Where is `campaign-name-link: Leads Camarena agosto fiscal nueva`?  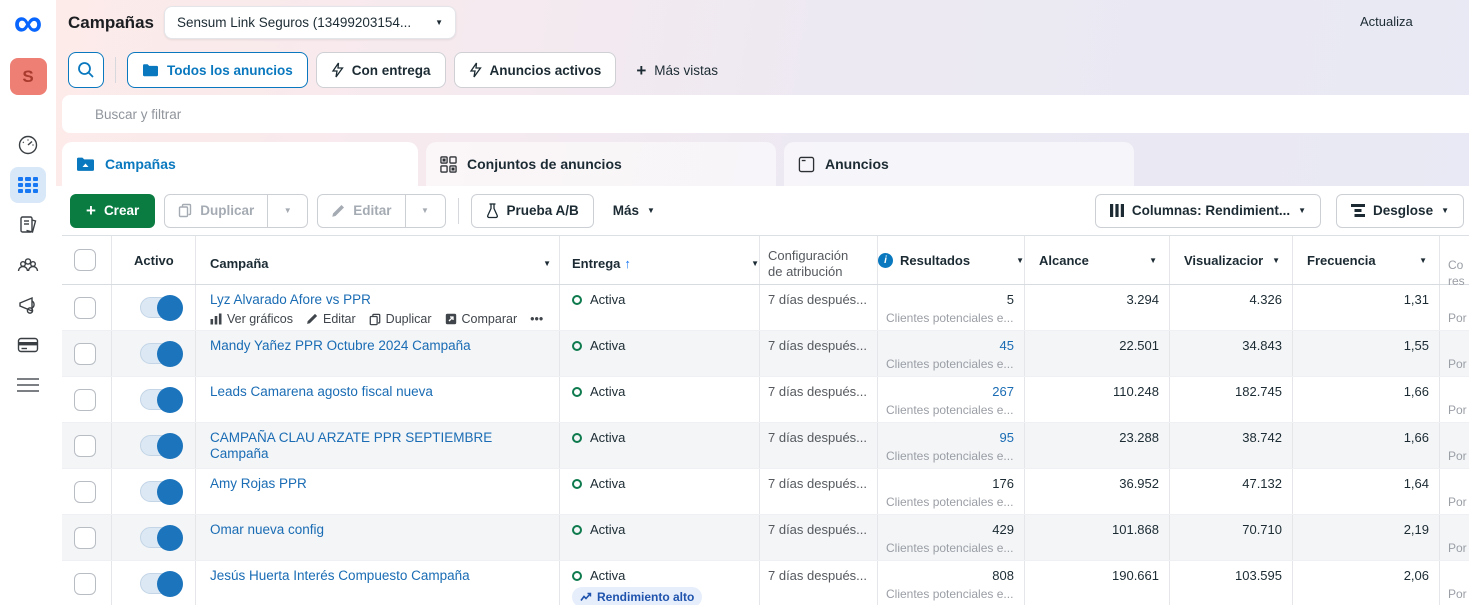 campaign-name-link: Leads Camarena agosto fiscal nueva is located at coordinates (321, 391).